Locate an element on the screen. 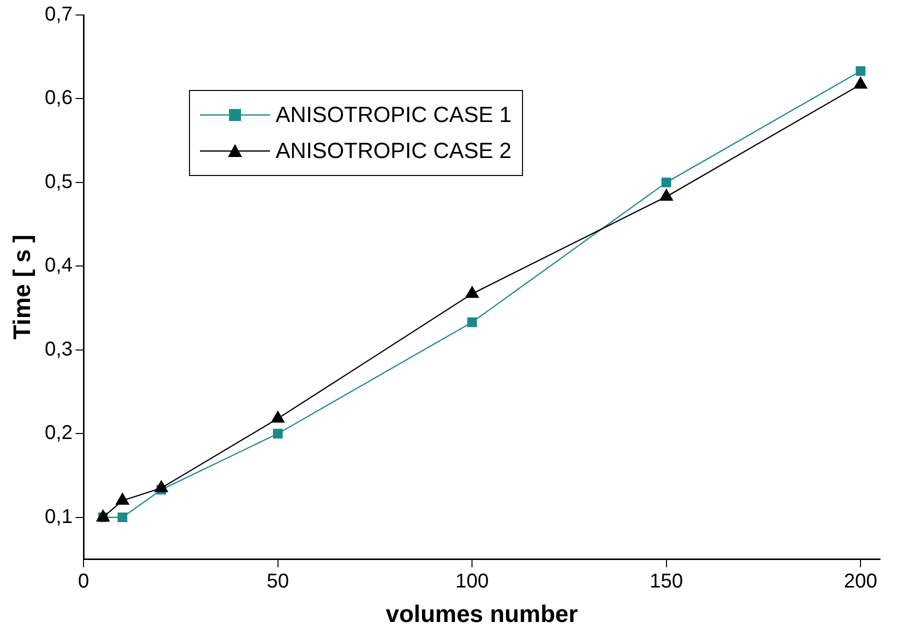  legend-label: ANISOTROPIC CASE 2 is located at coordinates (394, 151).